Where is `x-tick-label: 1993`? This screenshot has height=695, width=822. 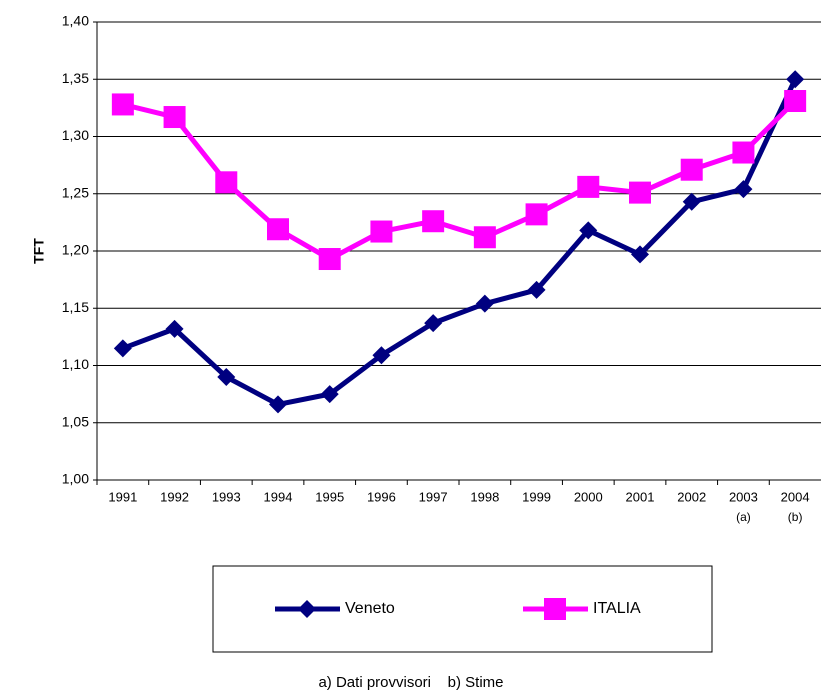
x-tick-label: 1993 is located at coordinates (226, 496).